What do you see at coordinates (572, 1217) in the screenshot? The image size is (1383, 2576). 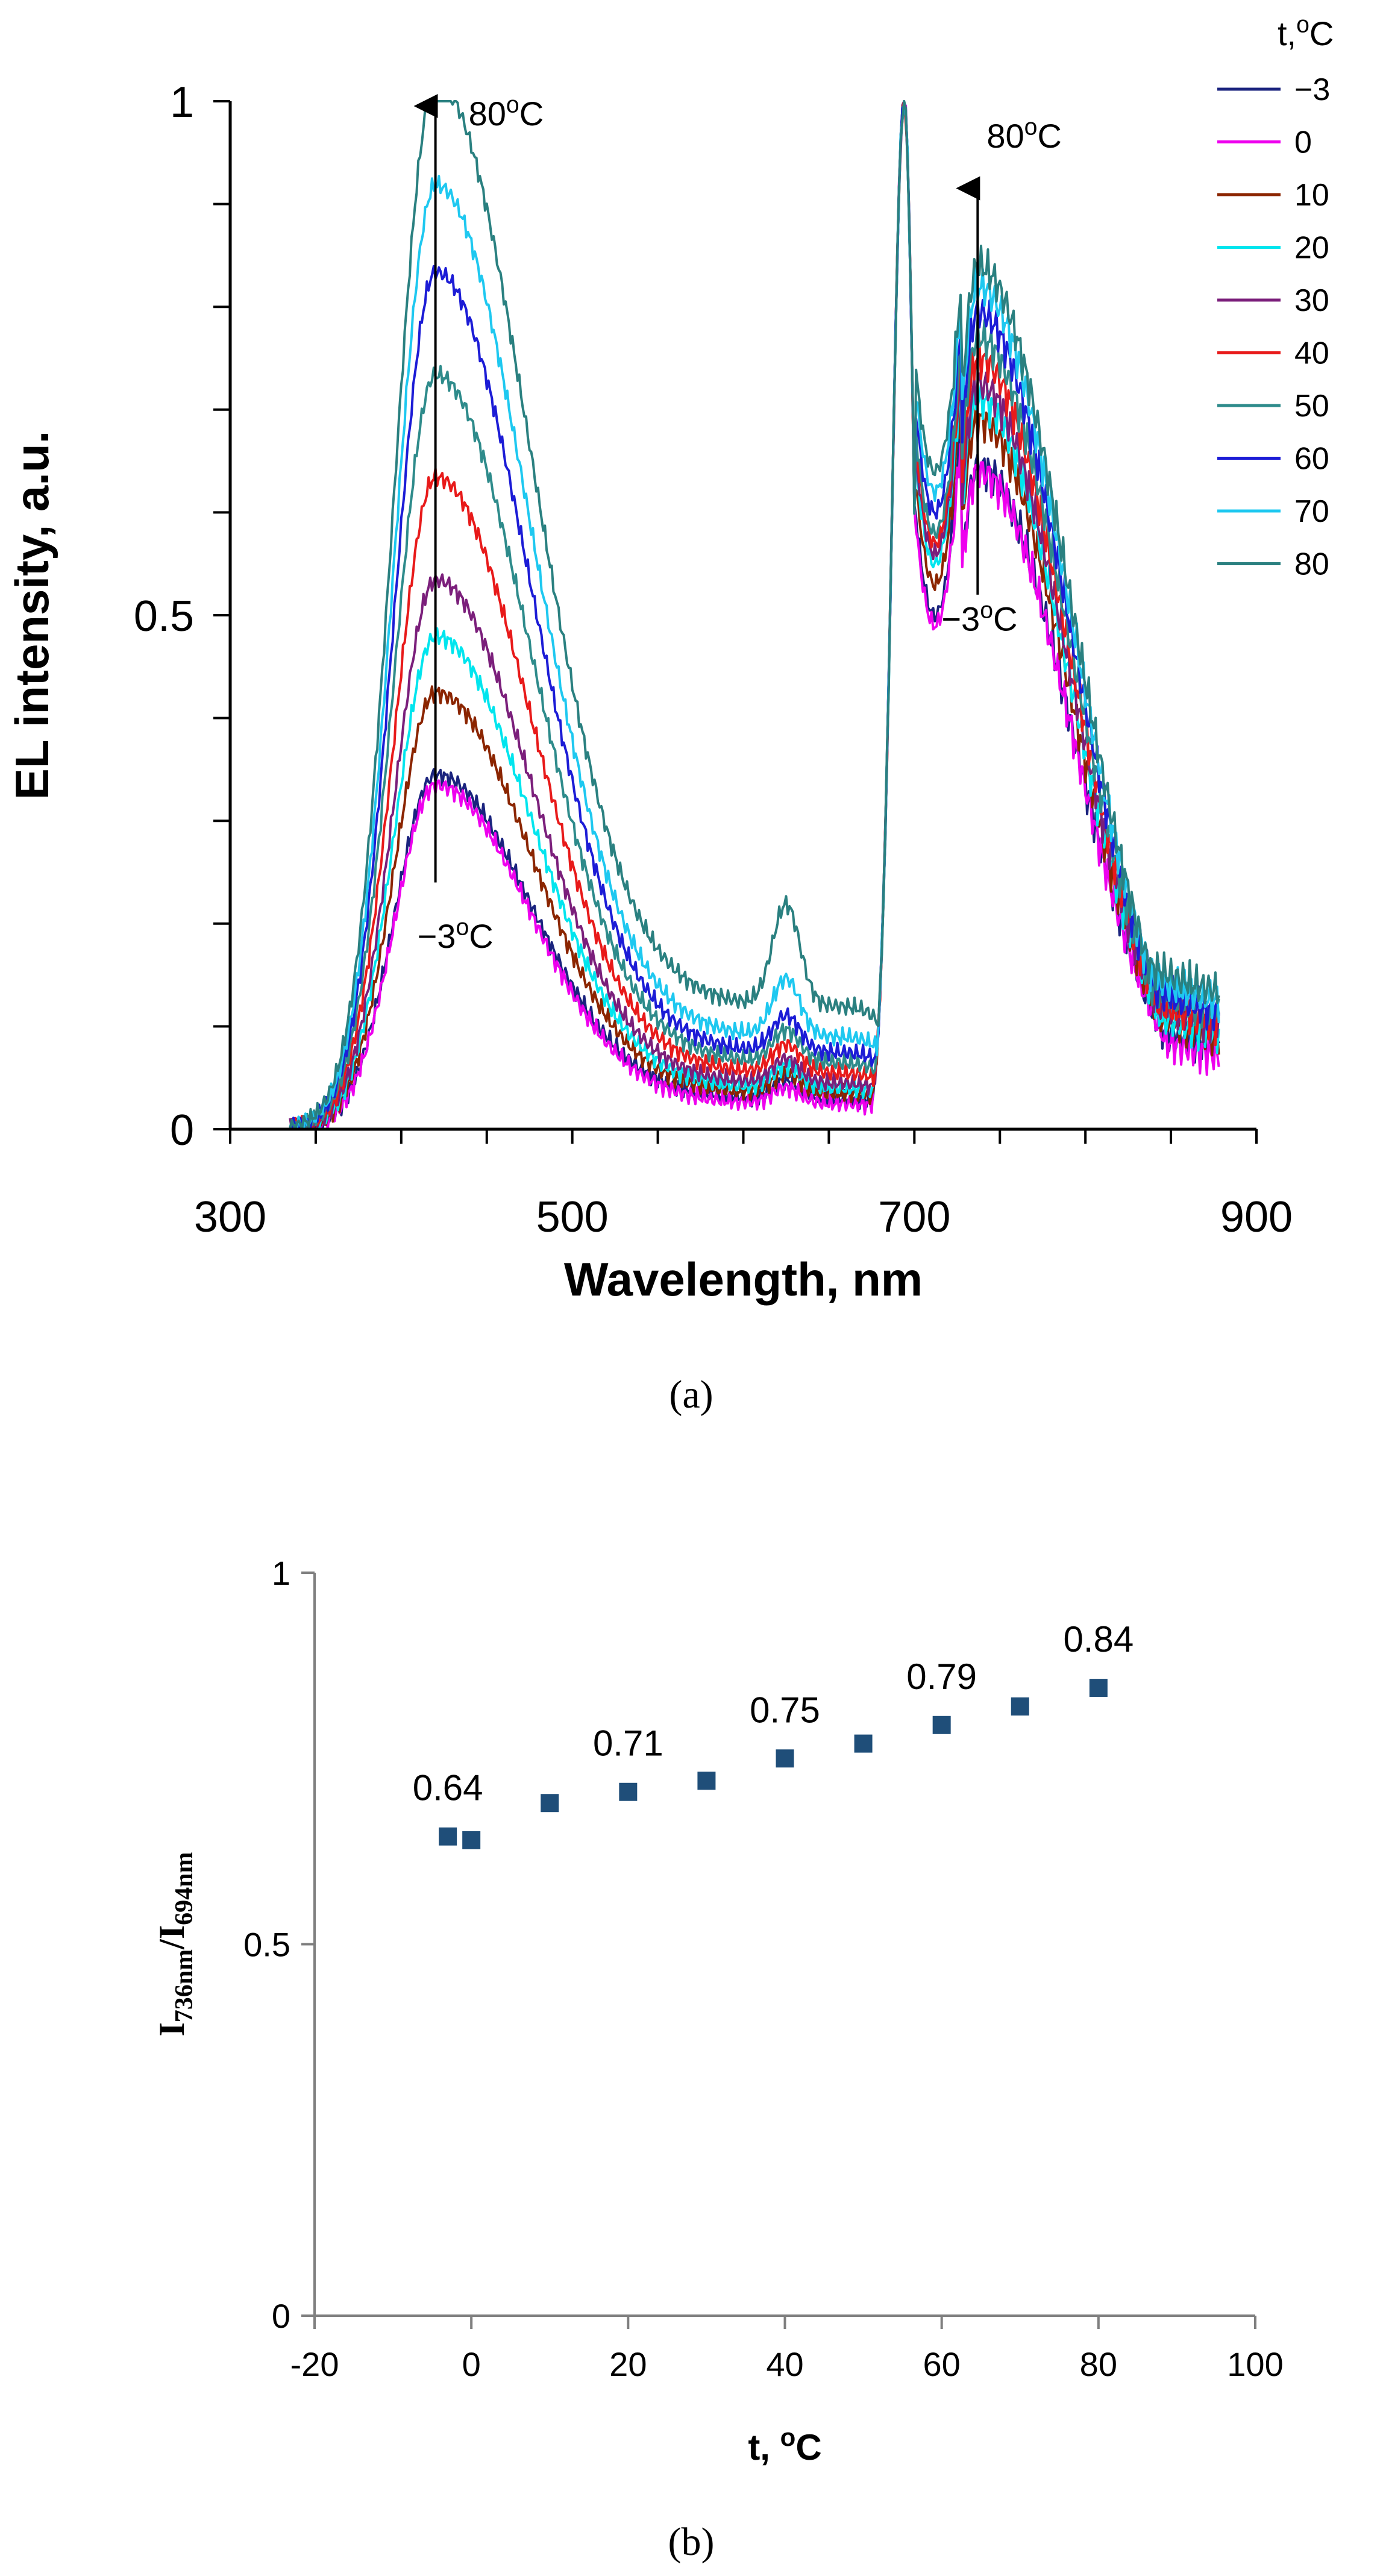 I see `x-tick-label: 500` at bounding box center [572, 1217].